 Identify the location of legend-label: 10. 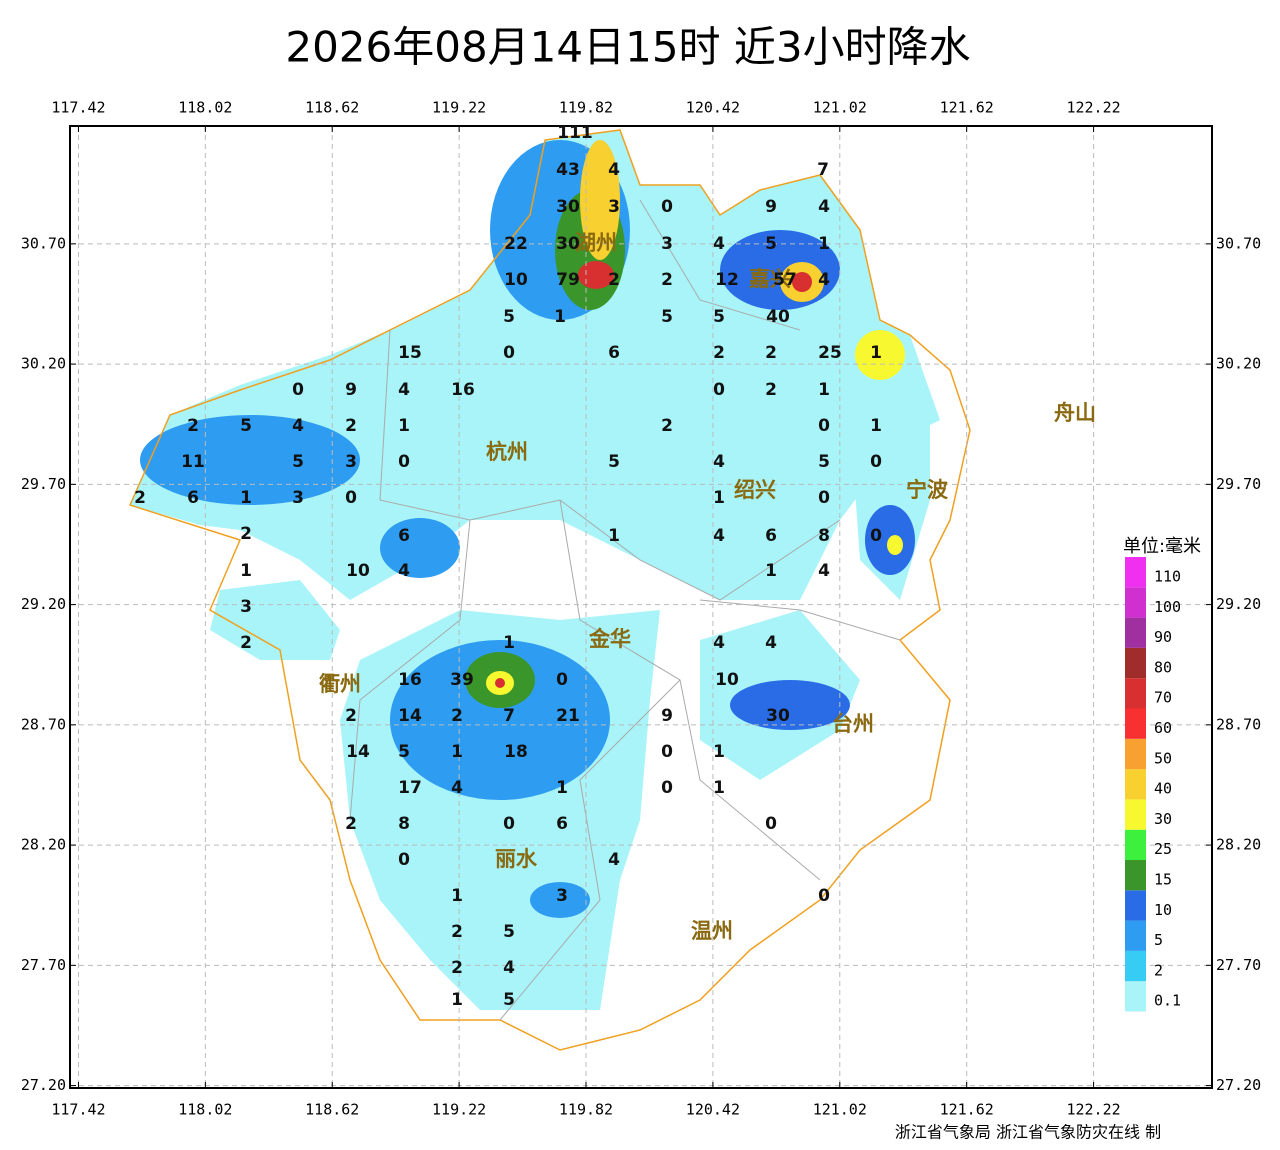
(1163, 910).